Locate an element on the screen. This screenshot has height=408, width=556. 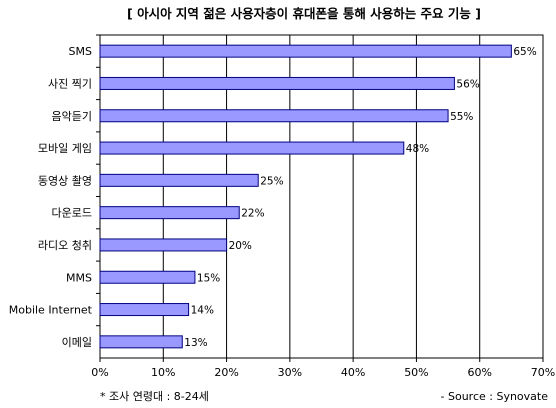
category-label: 라디오 청취 is located at coordinates (65, 245).